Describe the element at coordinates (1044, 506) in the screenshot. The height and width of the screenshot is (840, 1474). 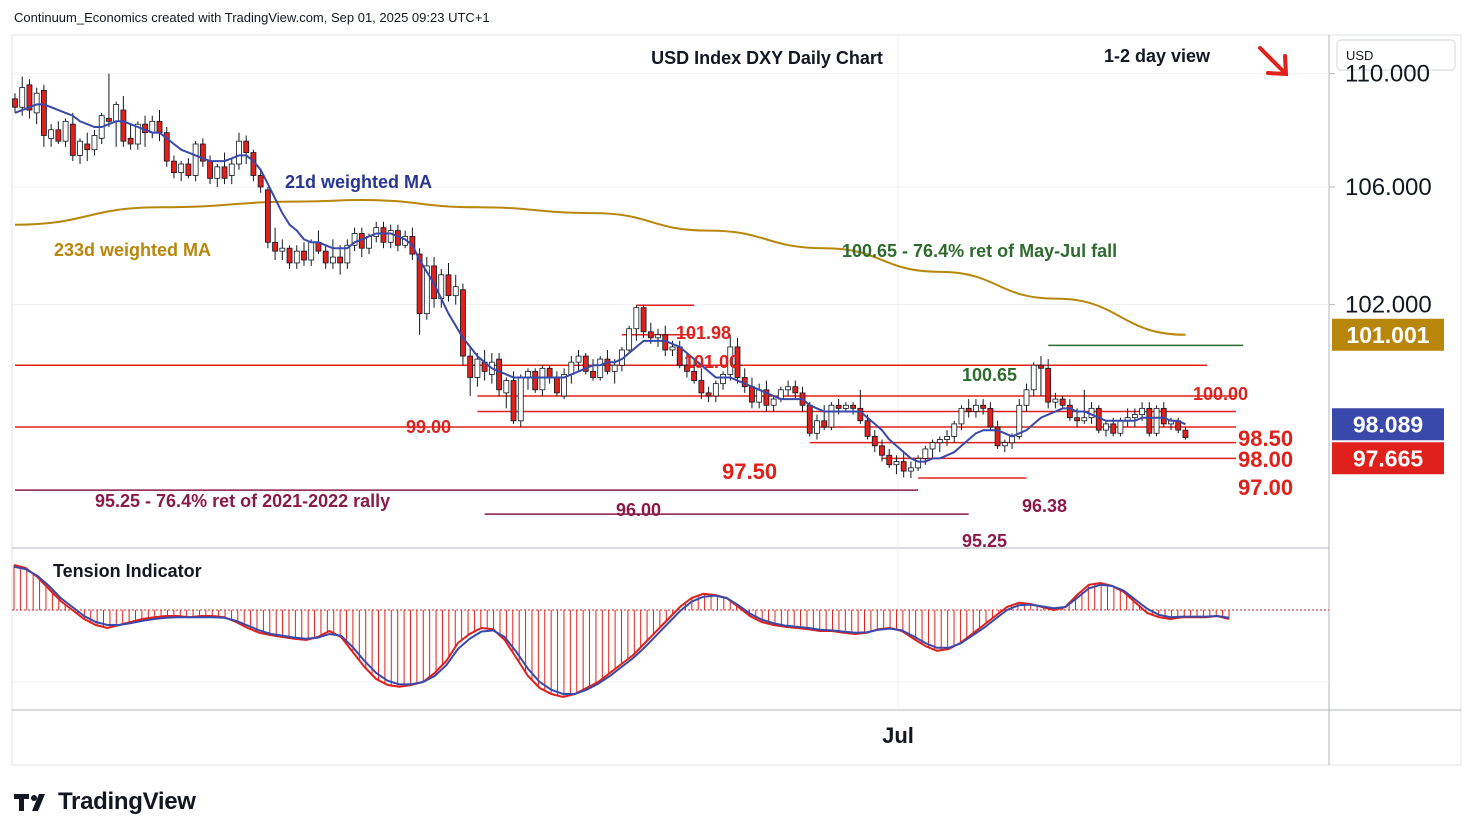
I see `level-label-96-38: 96.38` at that location.